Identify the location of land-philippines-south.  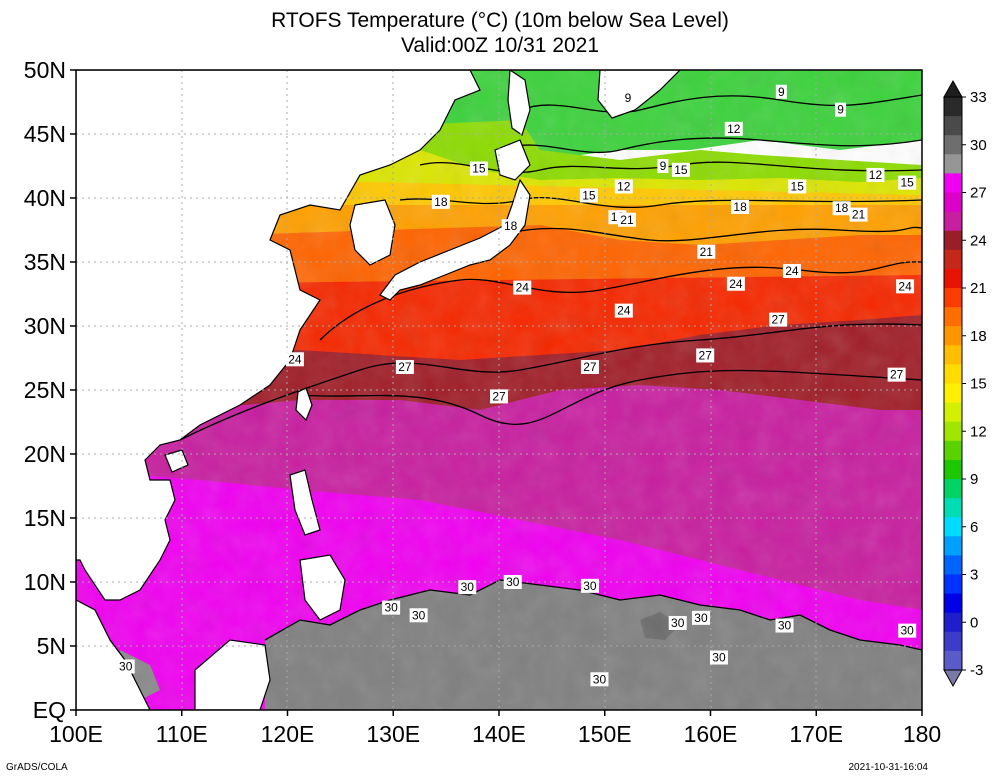
(322, 587).